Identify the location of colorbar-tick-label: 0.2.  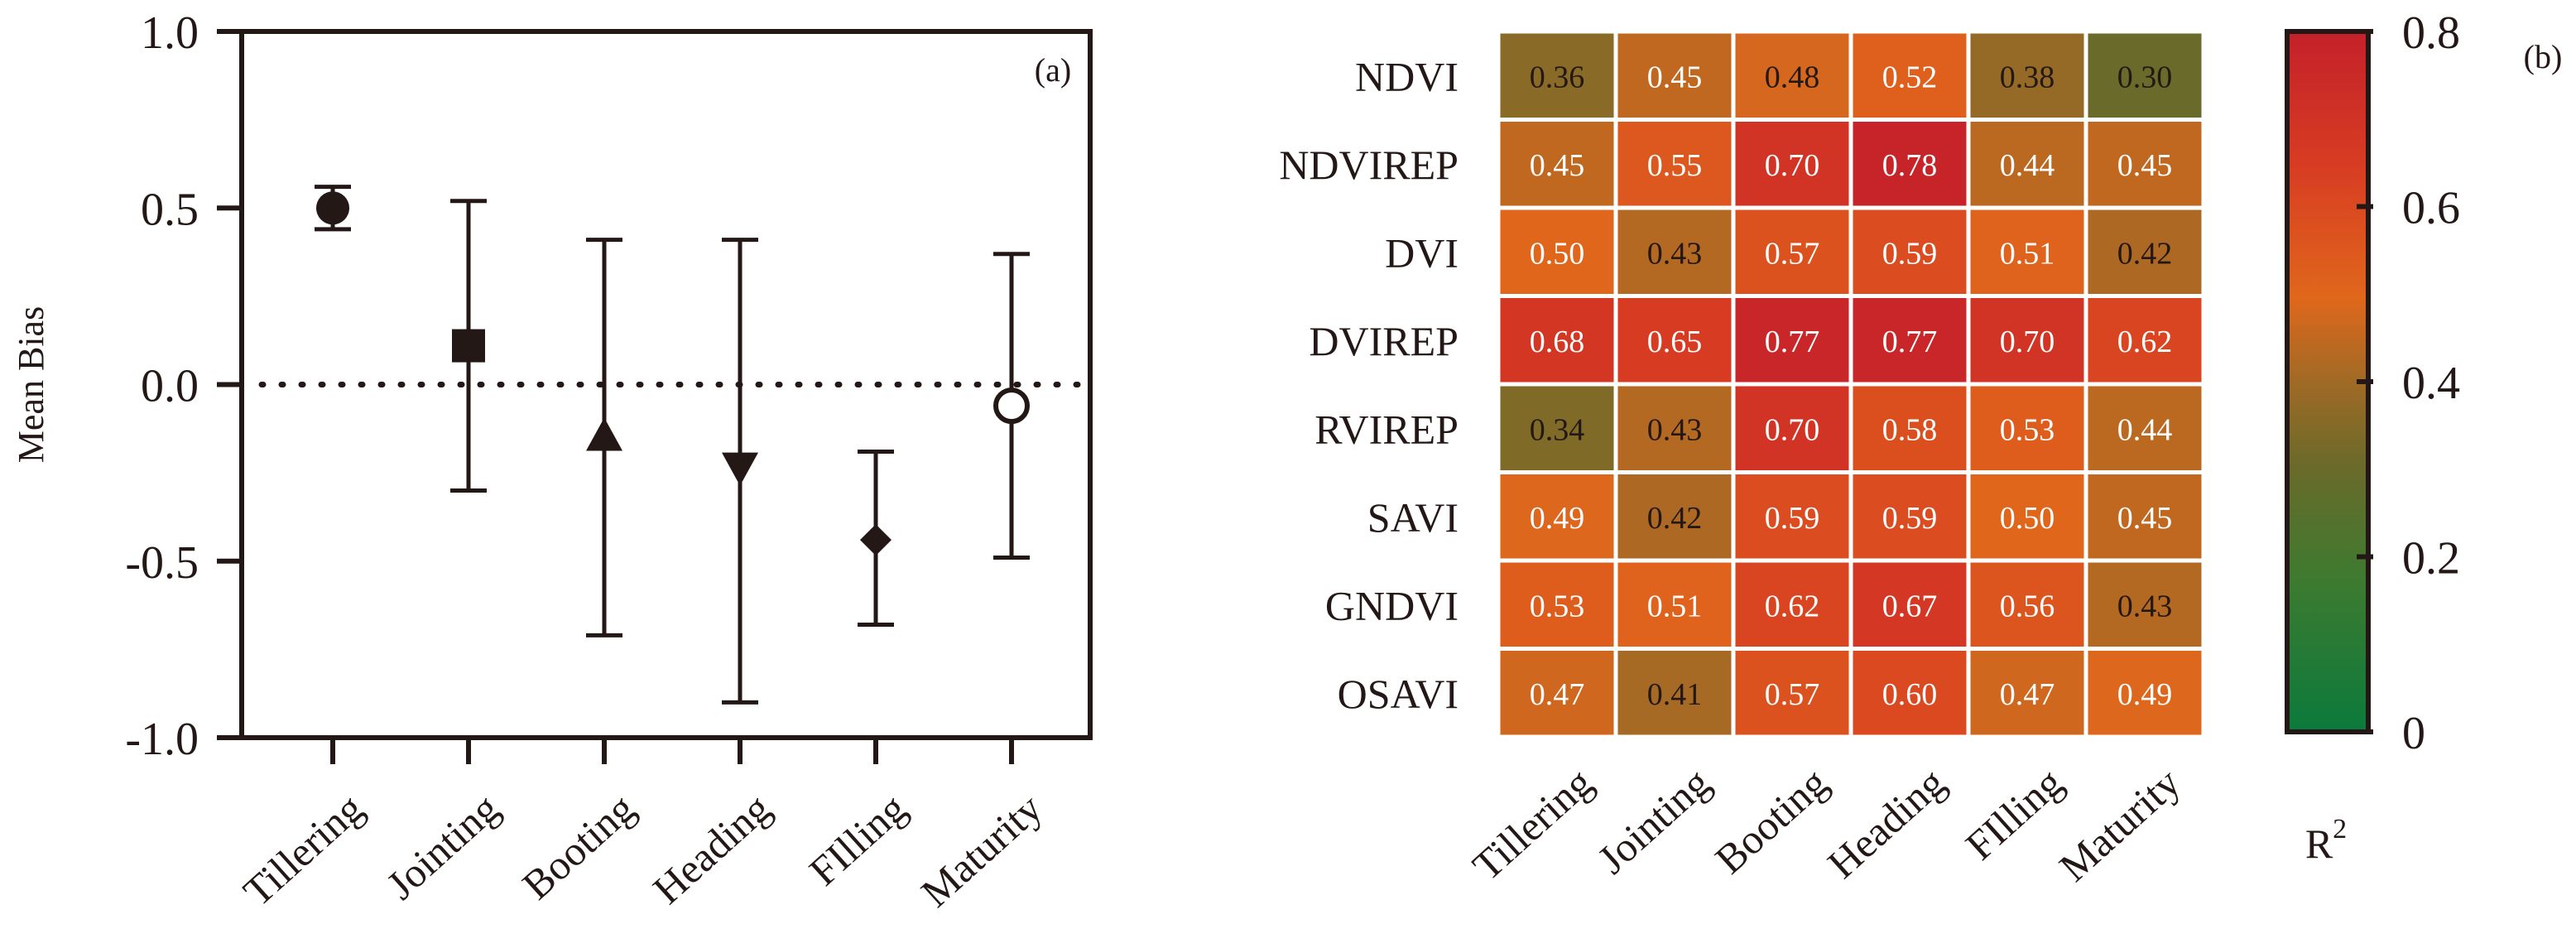
(2431, 559).